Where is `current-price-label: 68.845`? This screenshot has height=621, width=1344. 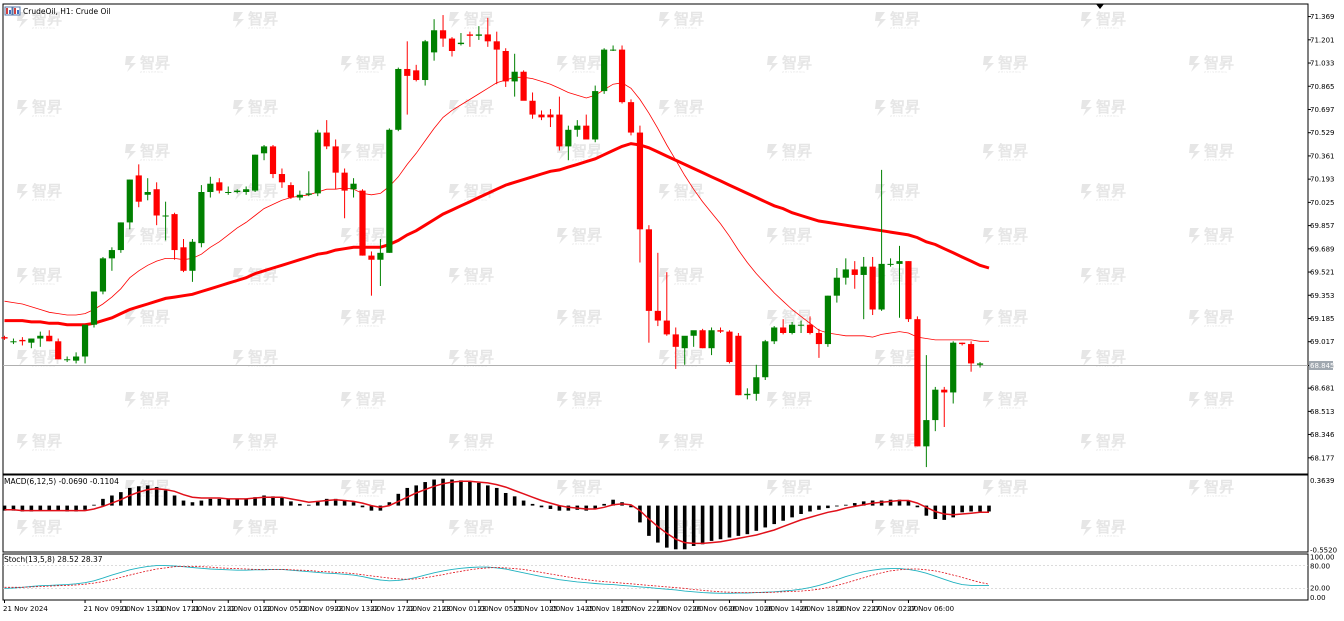 current-price-label: 68.845 is located at coordinates (1322, 366).